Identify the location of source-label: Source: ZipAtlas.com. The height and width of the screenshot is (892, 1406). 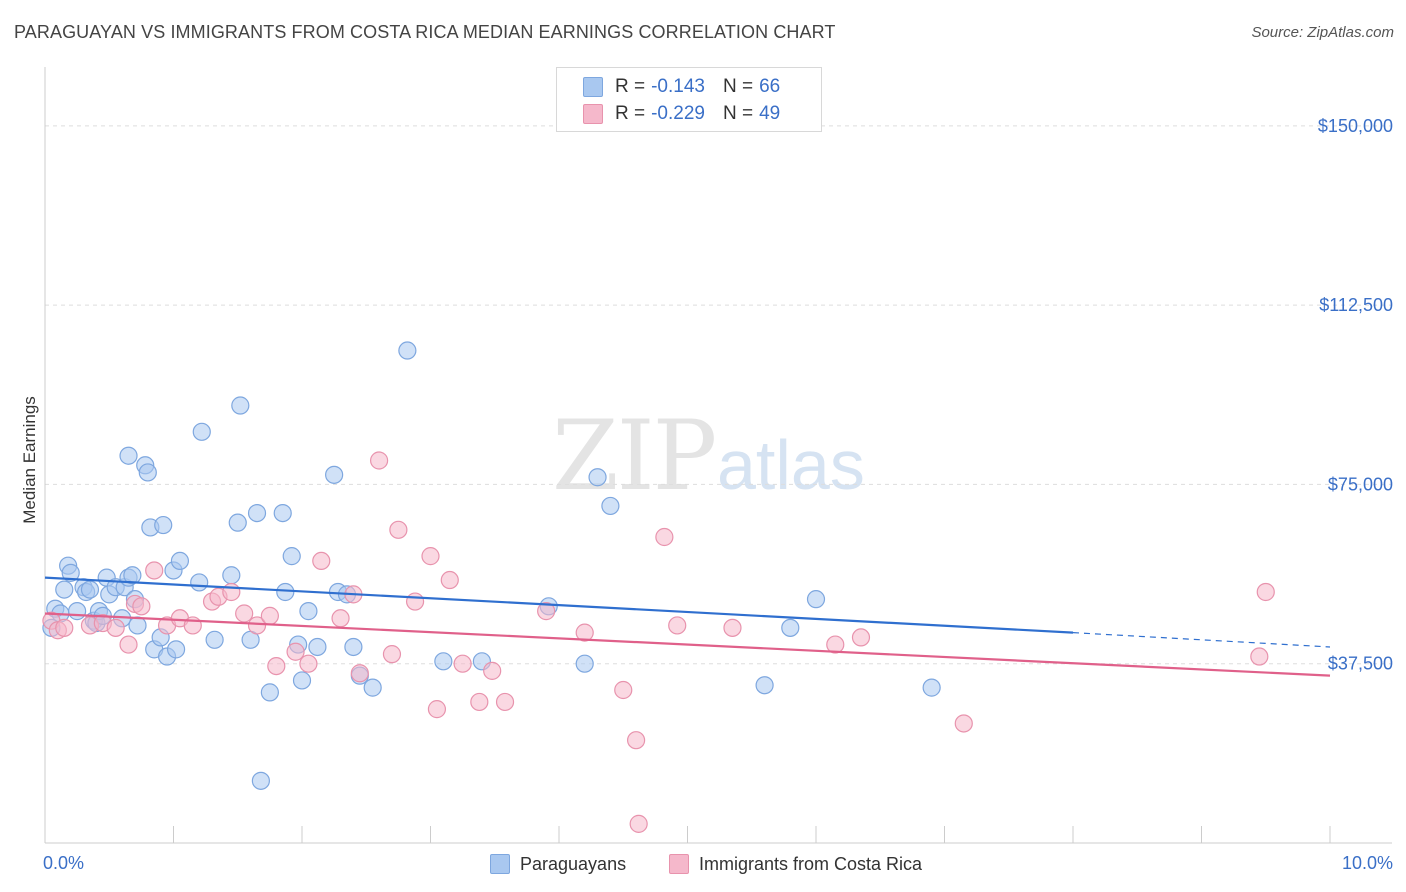
(1322, 32).